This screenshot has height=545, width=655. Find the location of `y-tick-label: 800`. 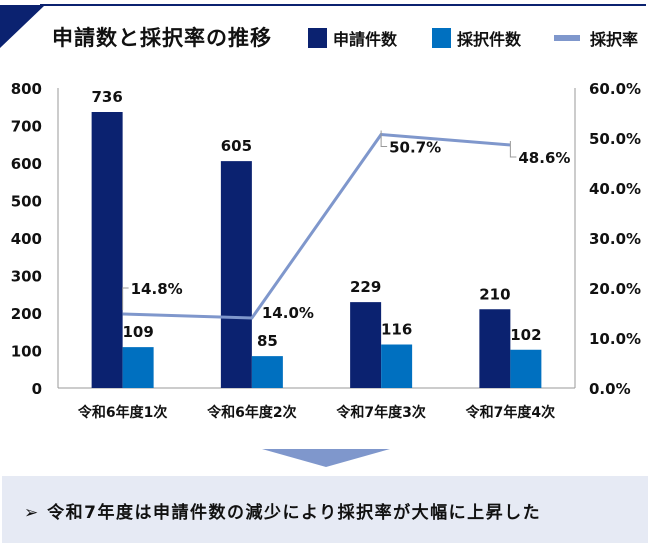

y-tick-label: 800 is located at coordinates (26, 89).